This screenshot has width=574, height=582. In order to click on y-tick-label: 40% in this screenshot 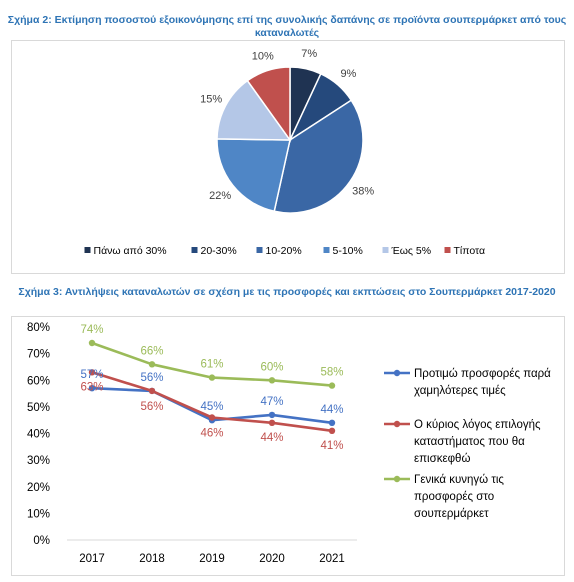, I will do `click(38, 435)`.